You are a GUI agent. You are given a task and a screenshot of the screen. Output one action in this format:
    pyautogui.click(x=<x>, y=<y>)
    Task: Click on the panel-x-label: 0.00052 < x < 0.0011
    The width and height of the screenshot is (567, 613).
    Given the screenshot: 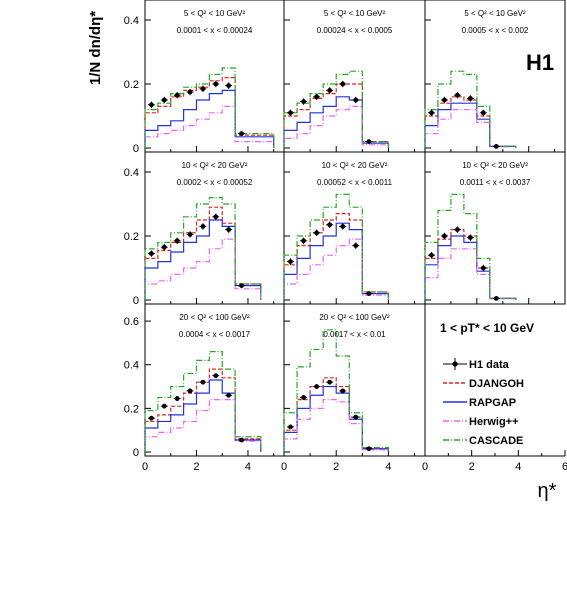 What is the action you would take?
    pyautogui.click(x=355, y=182)
    